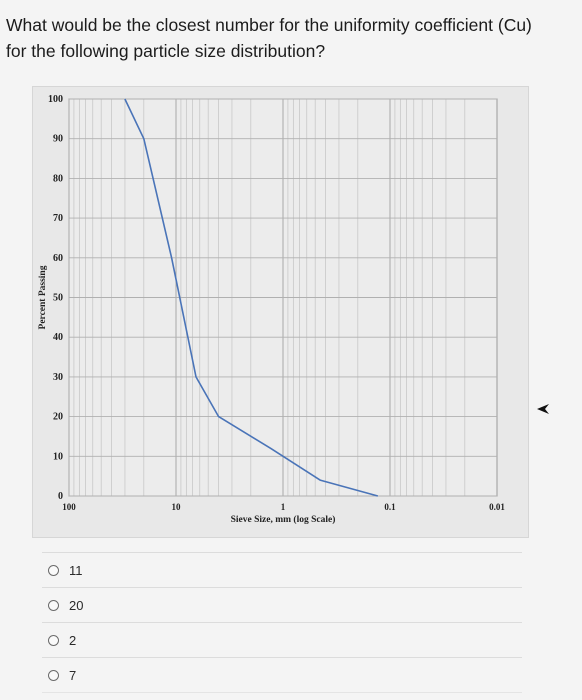 Image resolution: width=582 pixels, height=700 pixels. What do you see at coordinates (282, 675) in the screenshot?
I see `answer-option: 7` at bounding box center [282, 675].